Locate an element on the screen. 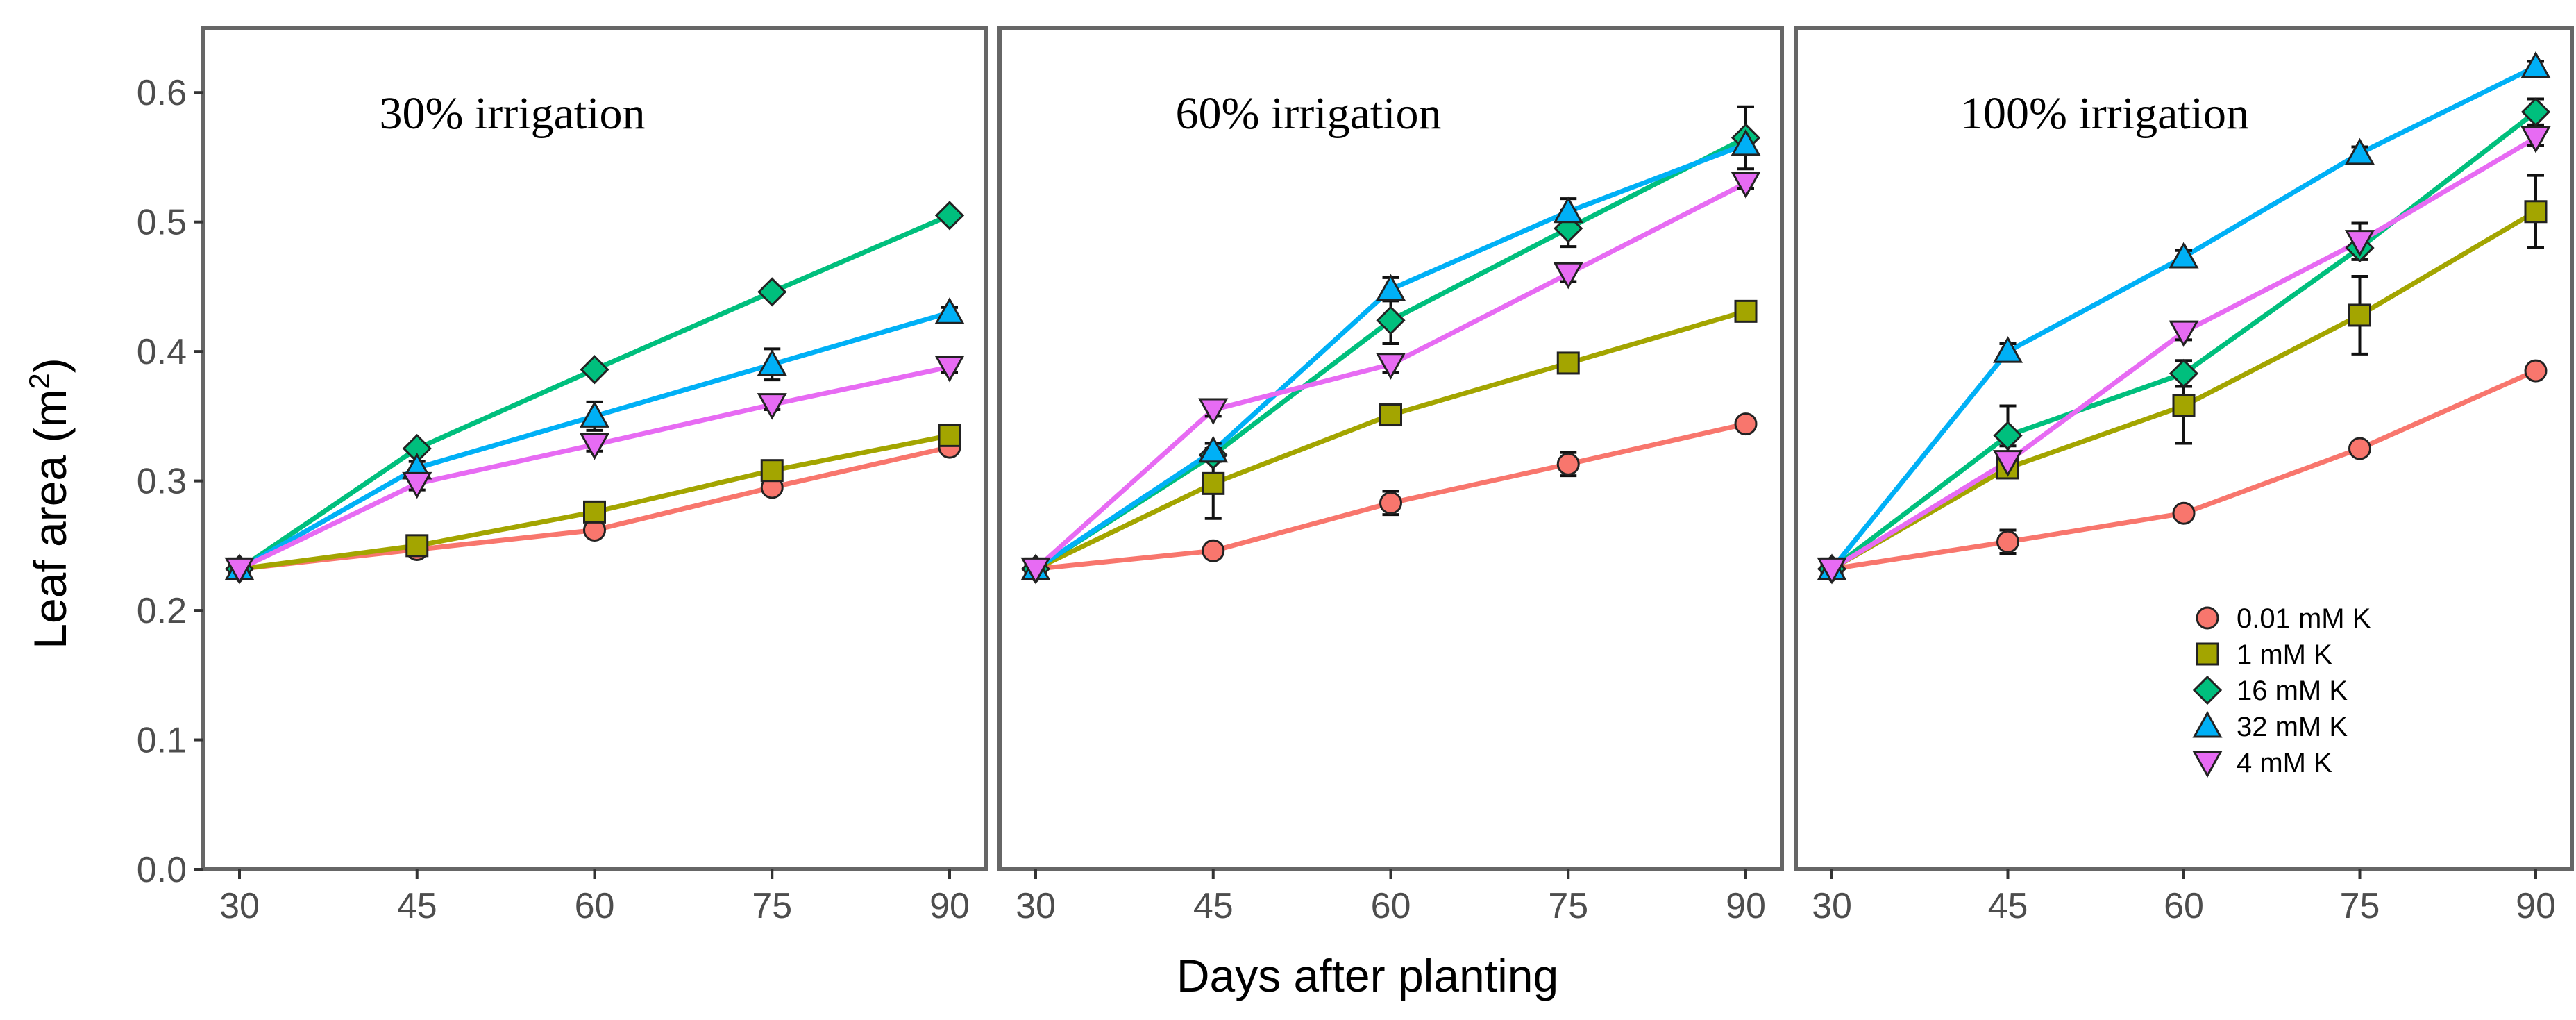  legend-entry: 32 mM K is located at coordinates (2270, 726).